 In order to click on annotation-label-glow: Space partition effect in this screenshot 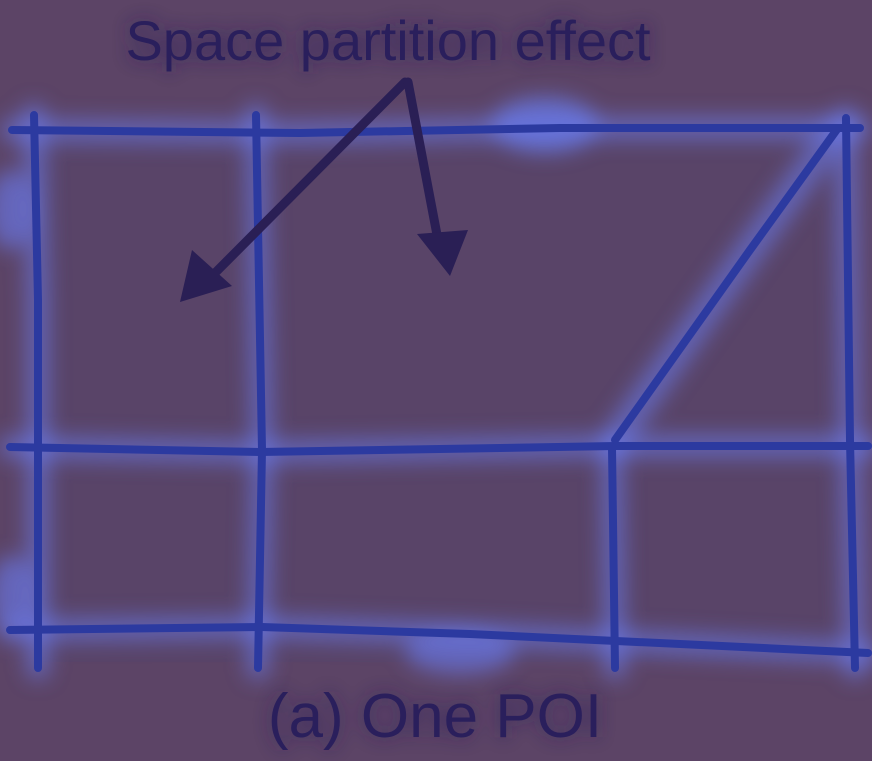, I will do `click(388, 40)`.